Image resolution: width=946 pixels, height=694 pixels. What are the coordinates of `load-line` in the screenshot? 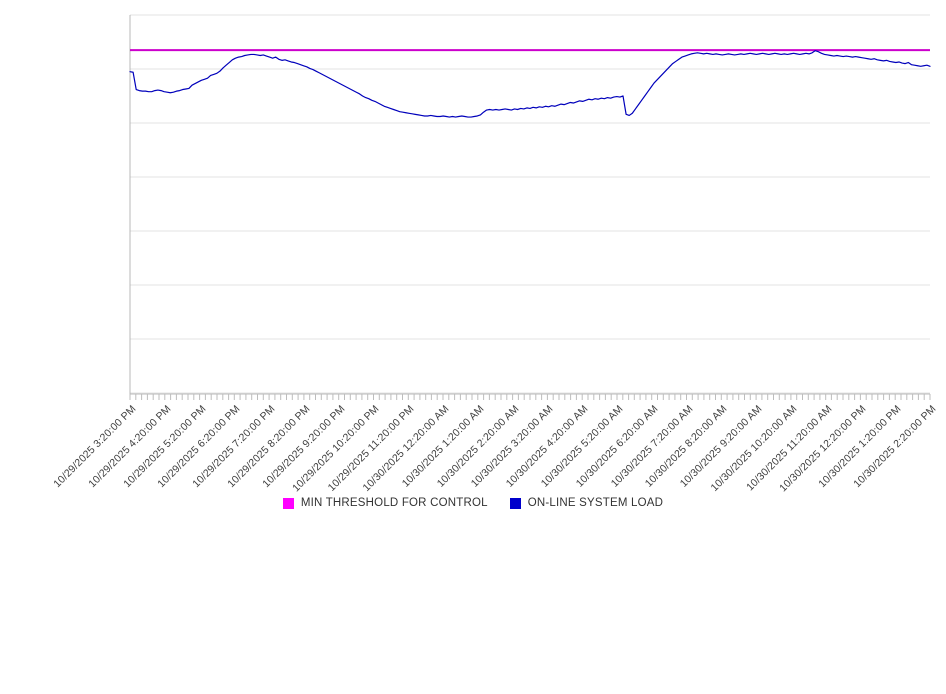 It's located at (530, 84).